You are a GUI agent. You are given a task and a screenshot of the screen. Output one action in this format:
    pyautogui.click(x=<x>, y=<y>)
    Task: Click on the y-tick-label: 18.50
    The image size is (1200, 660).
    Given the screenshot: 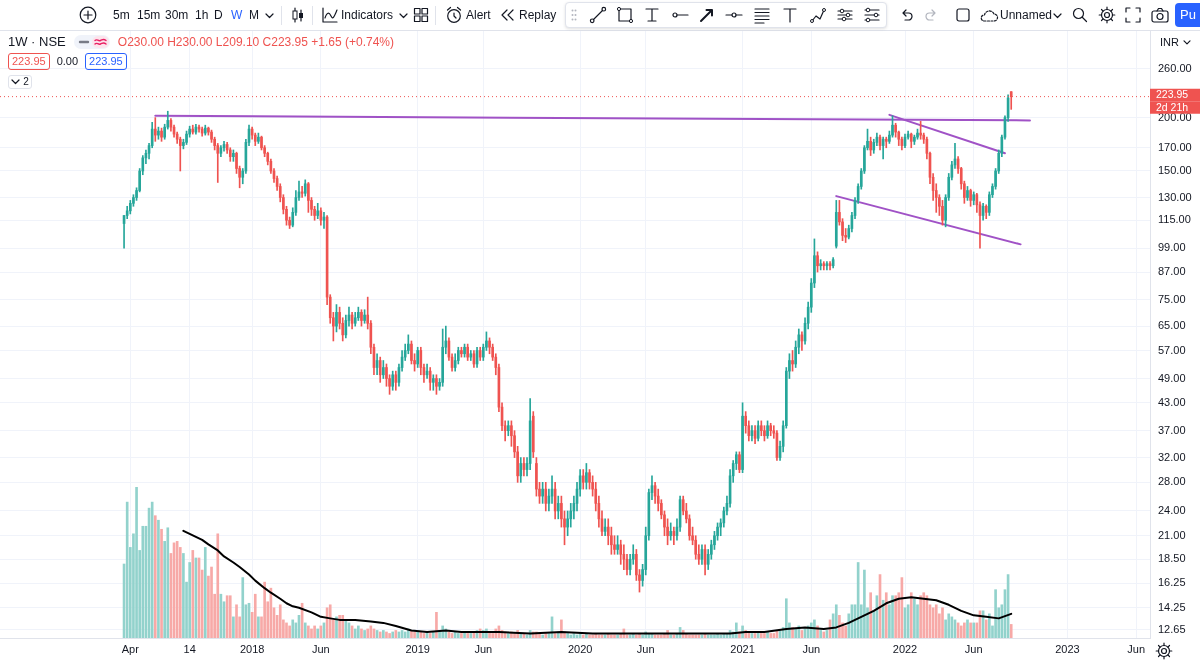 What is the action you would take?
    pyautogui.click(x=1172, y=558)
    